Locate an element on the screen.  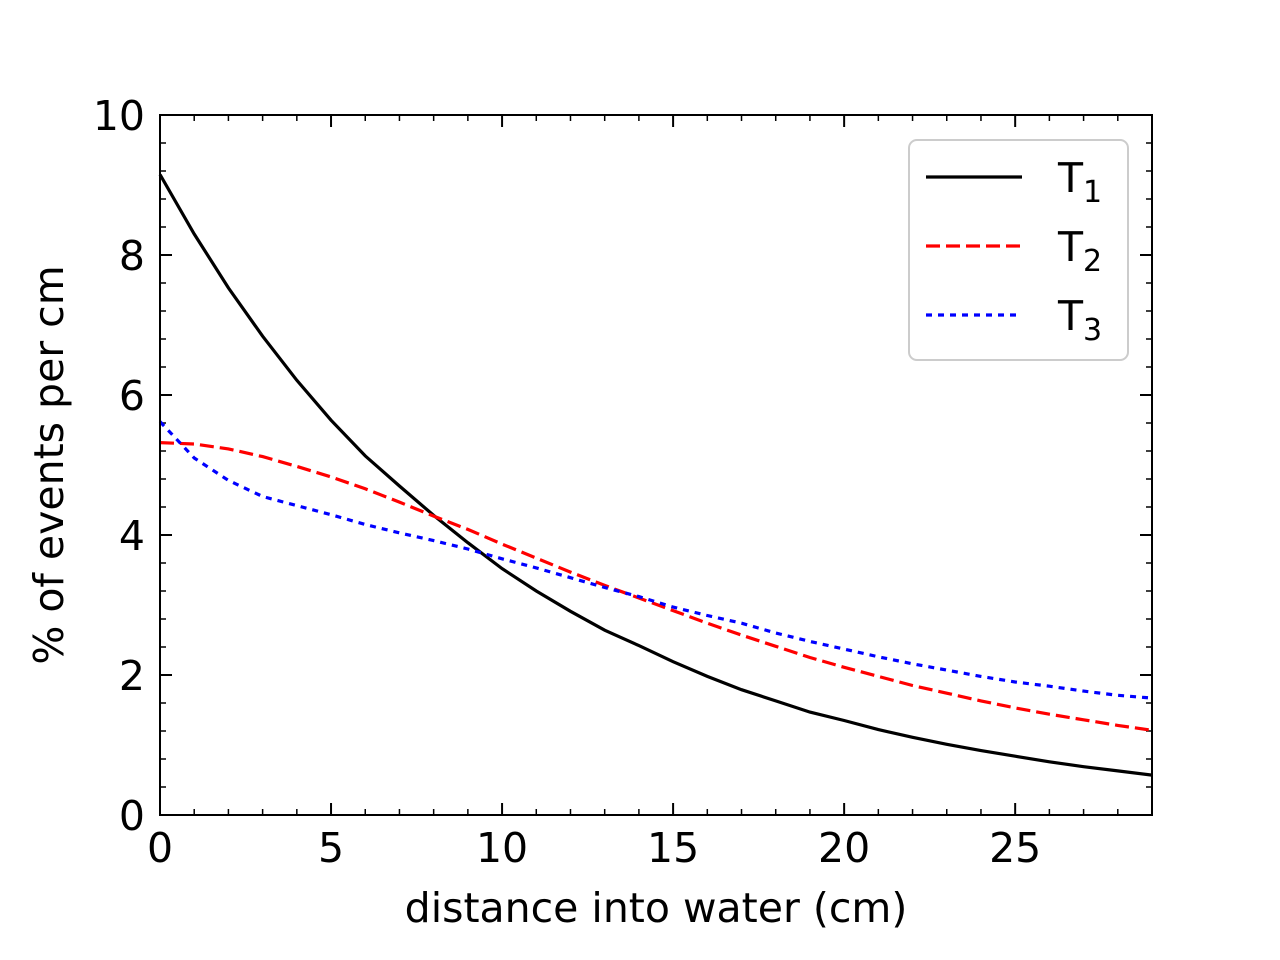
y-tick-label: 10 is located at coordinates (119, 116).